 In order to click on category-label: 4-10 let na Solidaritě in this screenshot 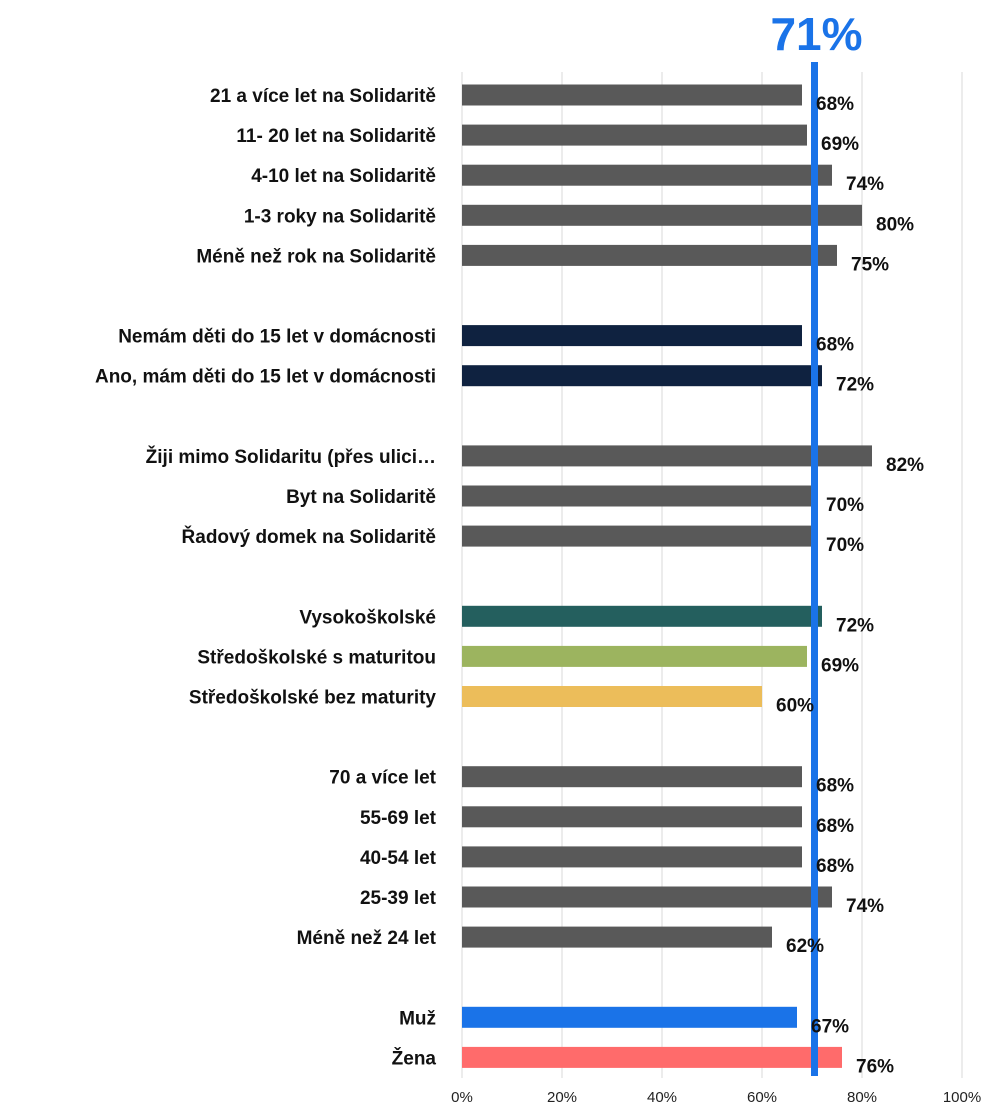, I will do `click(343, 176)`.